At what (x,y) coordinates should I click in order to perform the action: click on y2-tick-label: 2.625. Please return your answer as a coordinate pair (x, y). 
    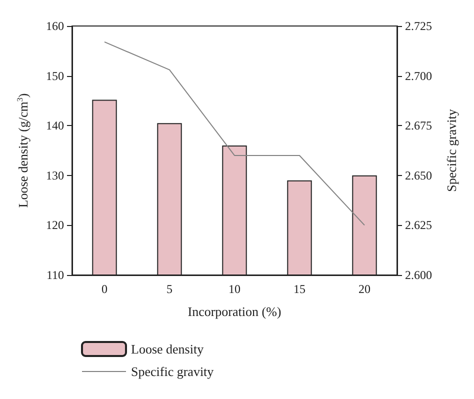
    Looking at the image, I should click on (418, 225).